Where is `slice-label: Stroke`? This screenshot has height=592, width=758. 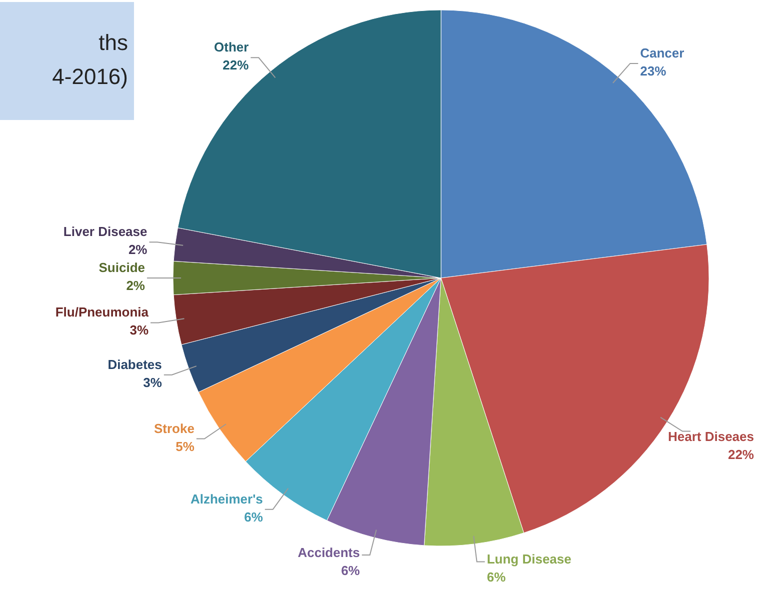
slice-label: Stroke is located at coordinates (174, 428).